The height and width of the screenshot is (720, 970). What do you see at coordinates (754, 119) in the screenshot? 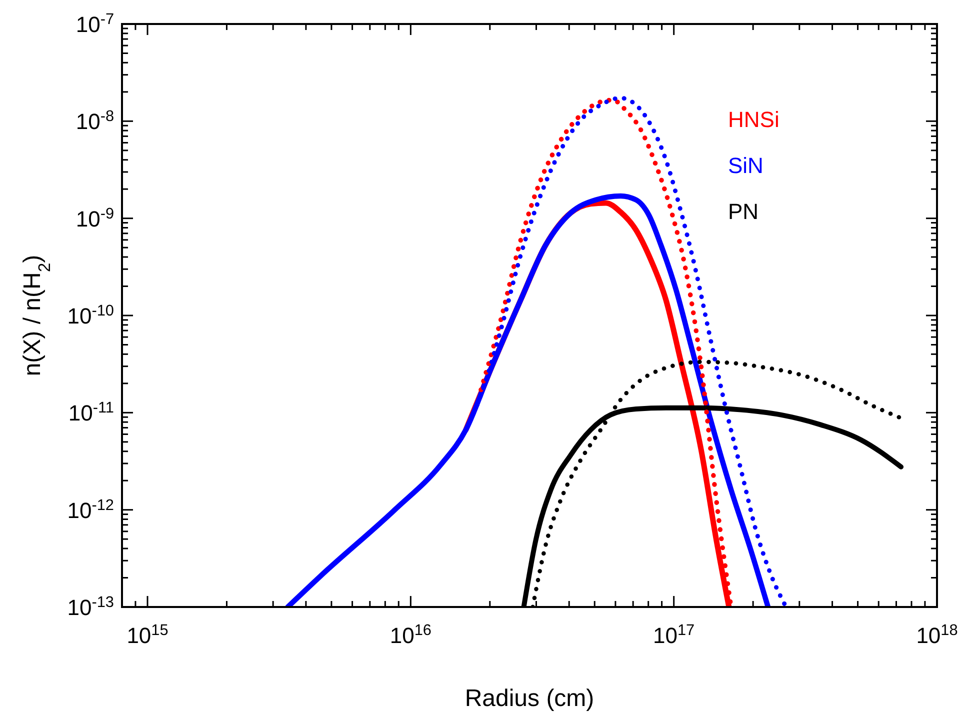
I see `text: HNSi` at bounding box center [754, 119].